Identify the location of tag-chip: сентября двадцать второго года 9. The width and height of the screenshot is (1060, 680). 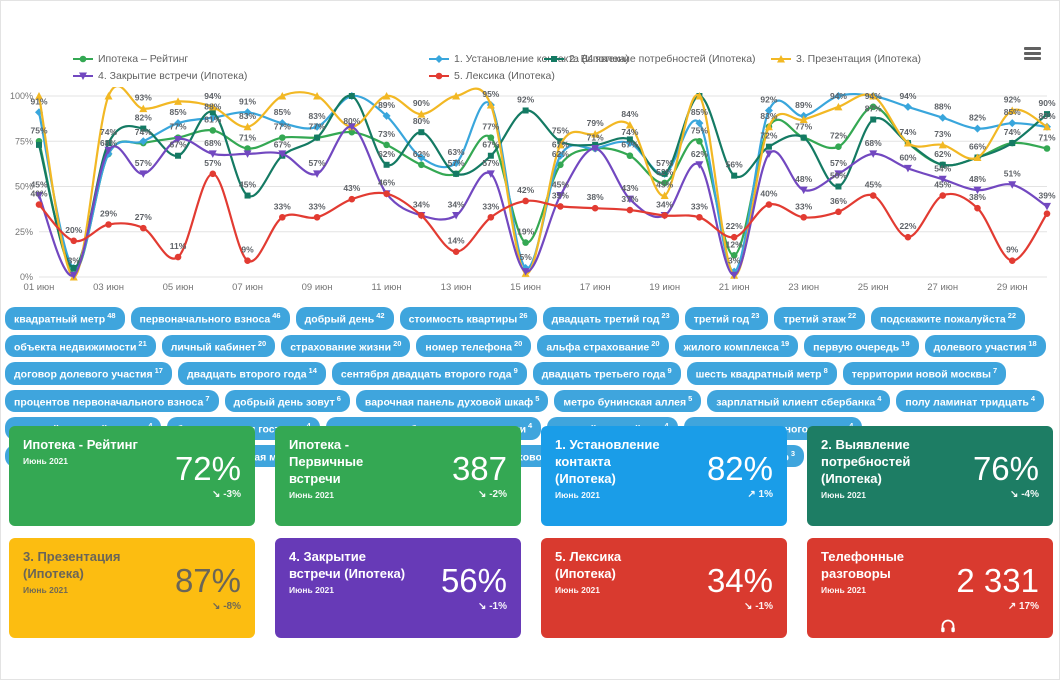
(429, 373).